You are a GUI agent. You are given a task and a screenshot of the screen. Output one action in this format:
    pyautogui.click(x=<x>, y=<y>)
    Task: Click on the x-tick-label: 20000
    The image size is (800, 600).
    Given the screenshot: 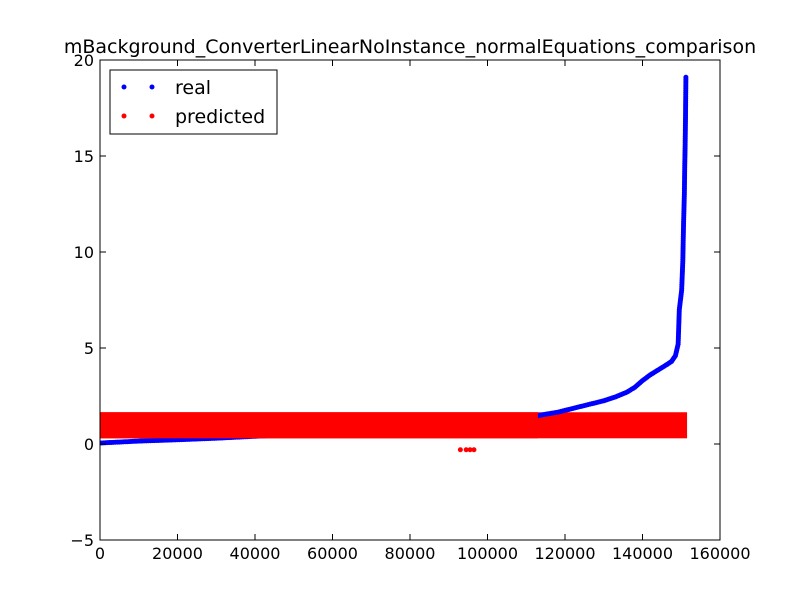 What is the action you would take?
    pyautogui.click(x=177, y=553)
    